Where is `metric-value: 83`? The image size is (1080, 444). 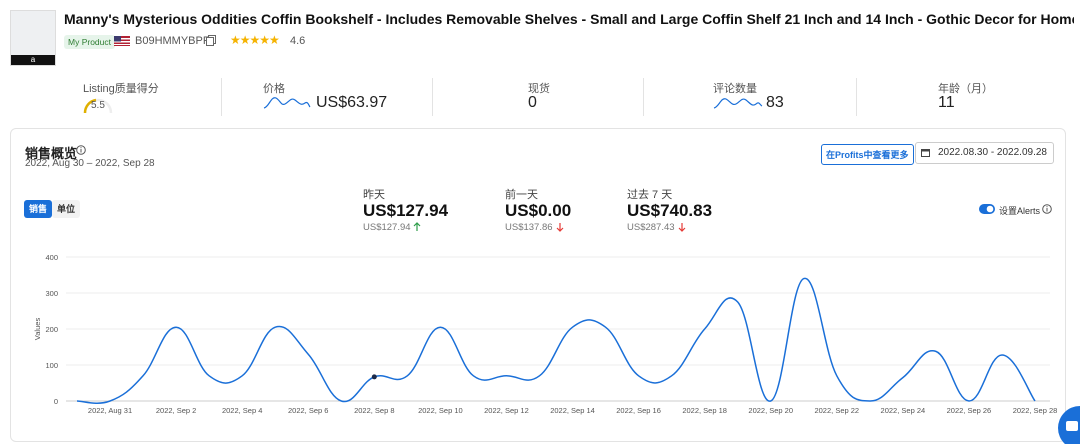
metric-value: 83 is located at coordinates (775, 102).